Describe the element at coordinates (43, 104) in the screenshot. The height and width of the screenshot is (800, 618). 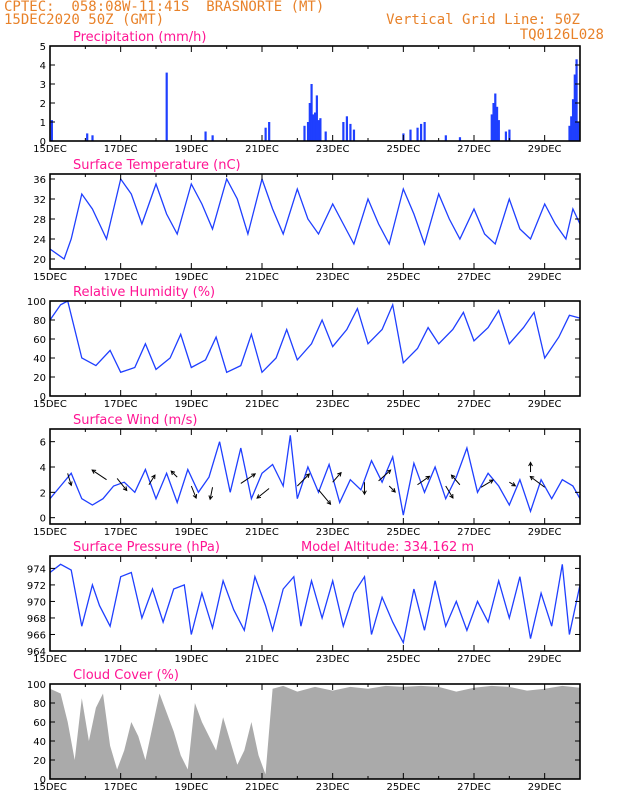
I see `precipitation-y-tick-label: 2` at that location.